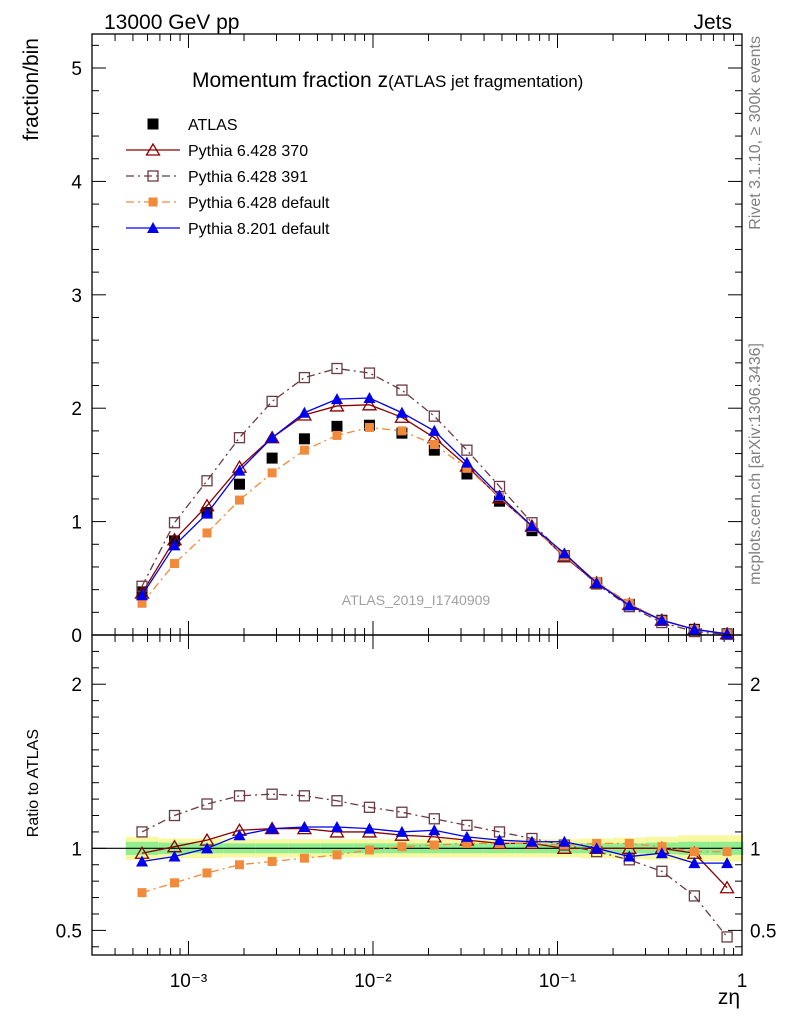 This screenshot has width=786, height=1024. Describe the element at coordinates (729, 997) in the screenshot. I see `x-axis-label: zη` at that location.